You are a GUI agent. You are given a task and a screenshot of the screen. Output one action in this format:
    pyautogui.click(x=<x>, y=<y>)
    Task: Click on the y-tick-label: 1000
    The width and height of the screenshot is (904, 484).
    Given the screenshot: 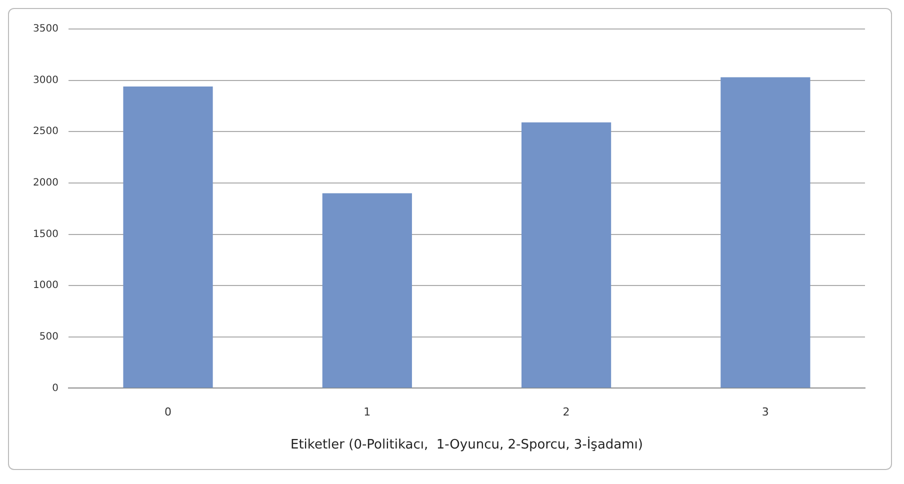 What is the action you would take?
    pyautogui.click(x=45, y=286)
    